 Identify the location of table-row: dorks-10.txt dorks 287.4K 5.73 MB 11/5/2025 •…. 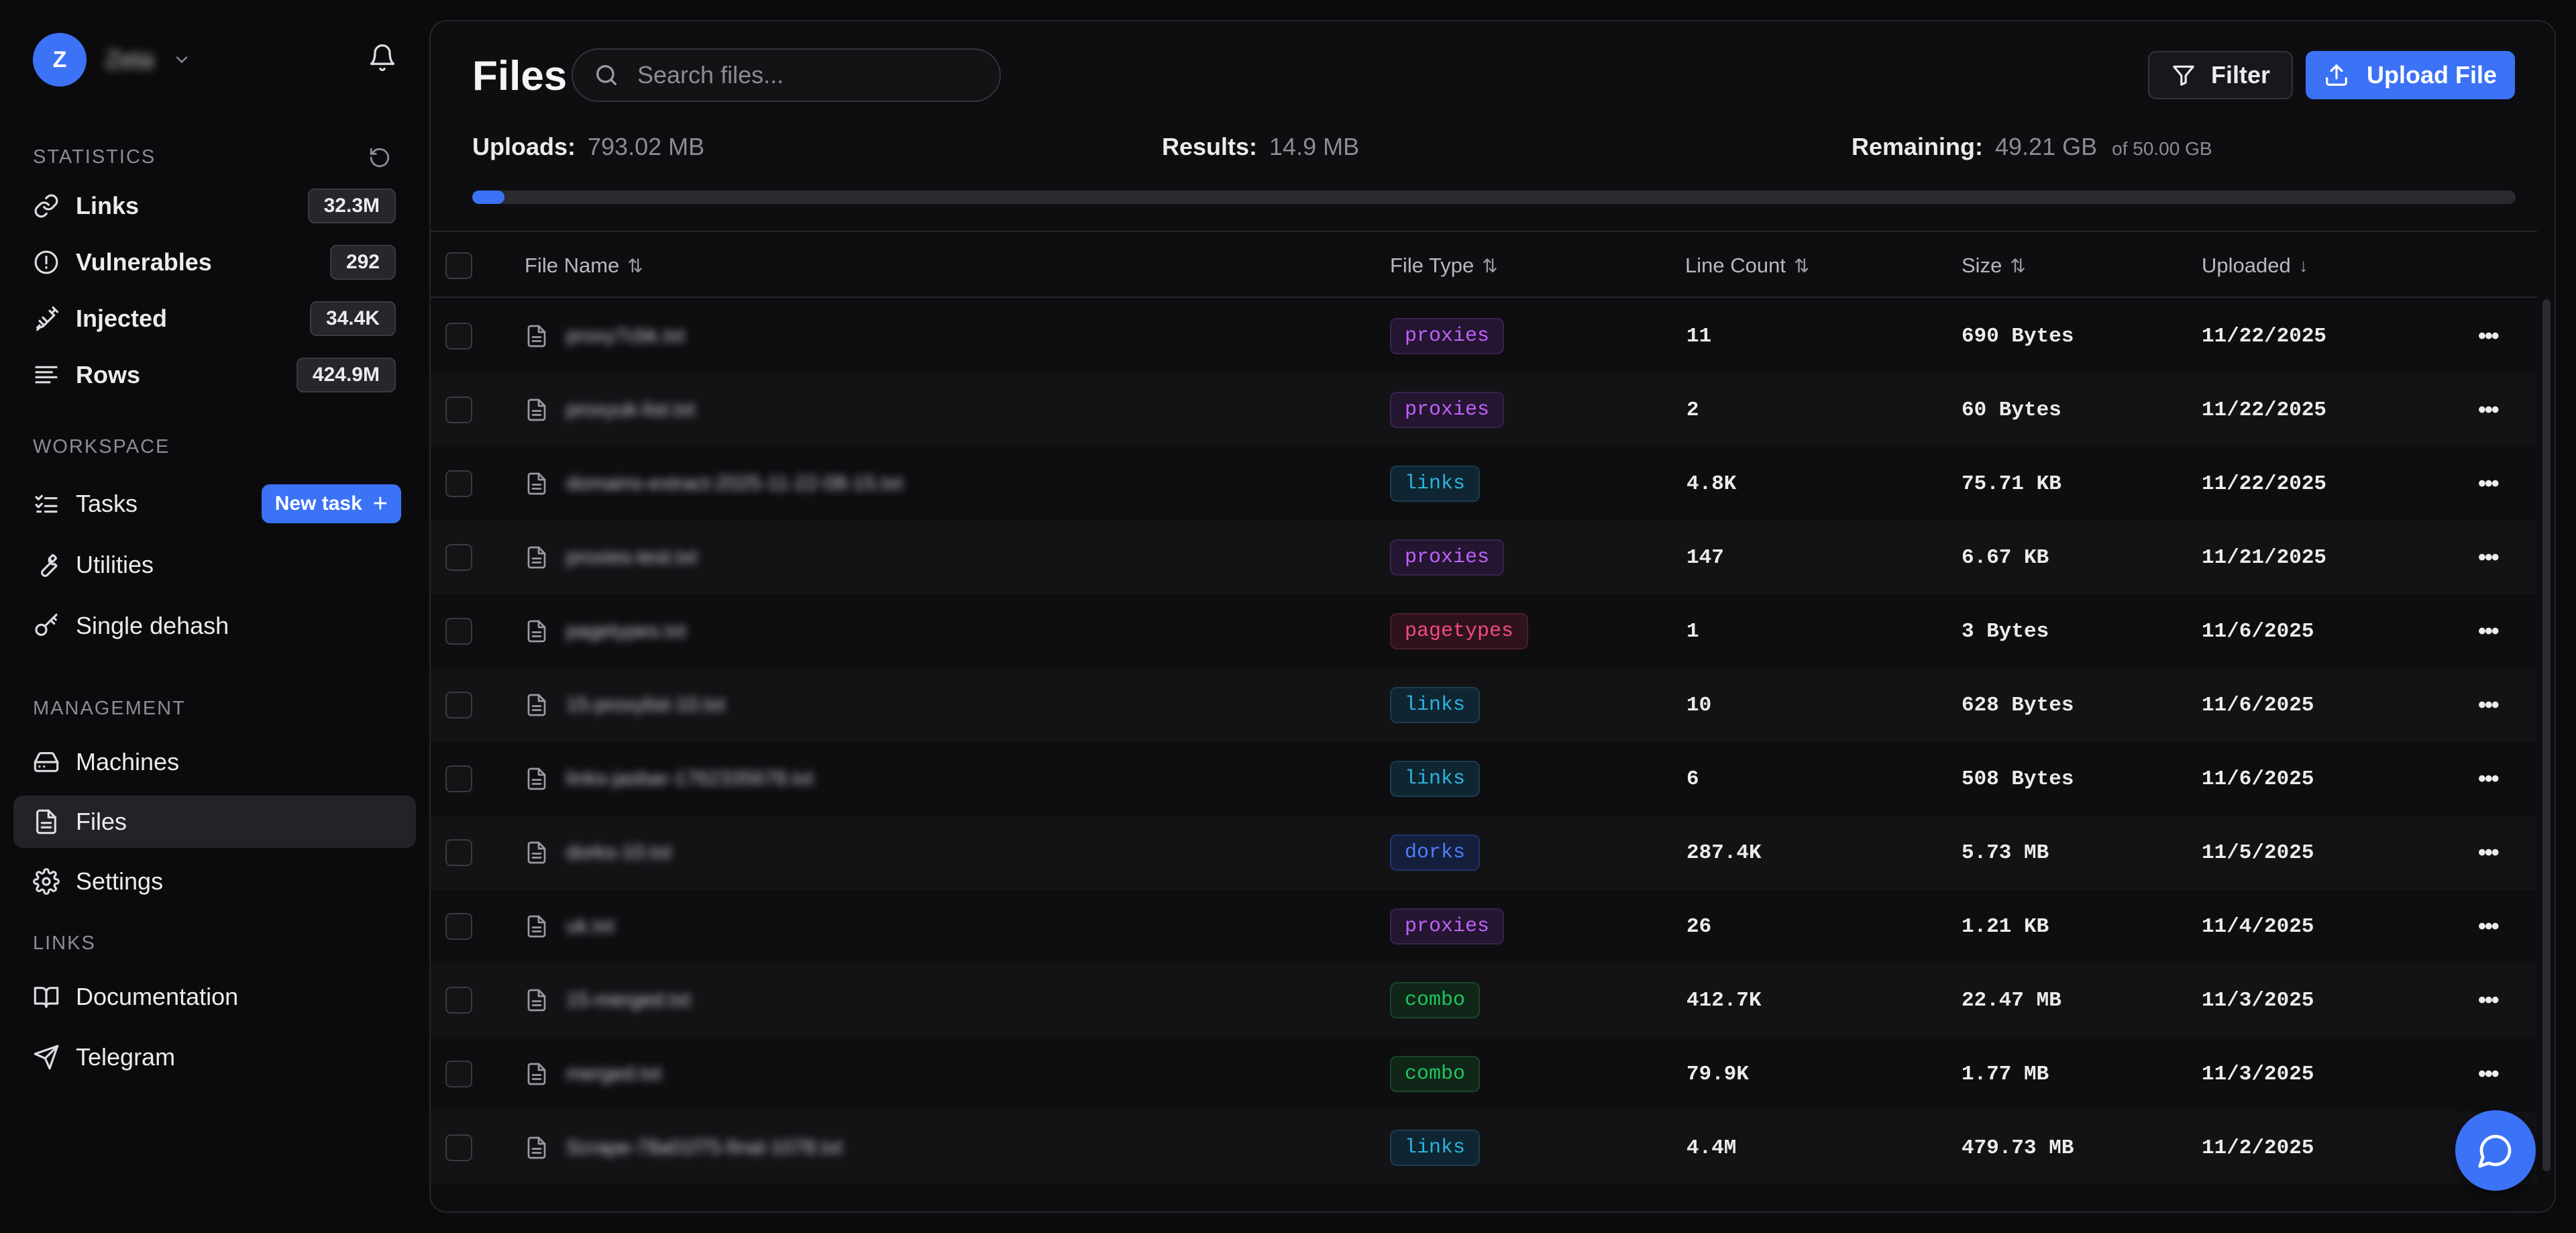
(1484, 853).